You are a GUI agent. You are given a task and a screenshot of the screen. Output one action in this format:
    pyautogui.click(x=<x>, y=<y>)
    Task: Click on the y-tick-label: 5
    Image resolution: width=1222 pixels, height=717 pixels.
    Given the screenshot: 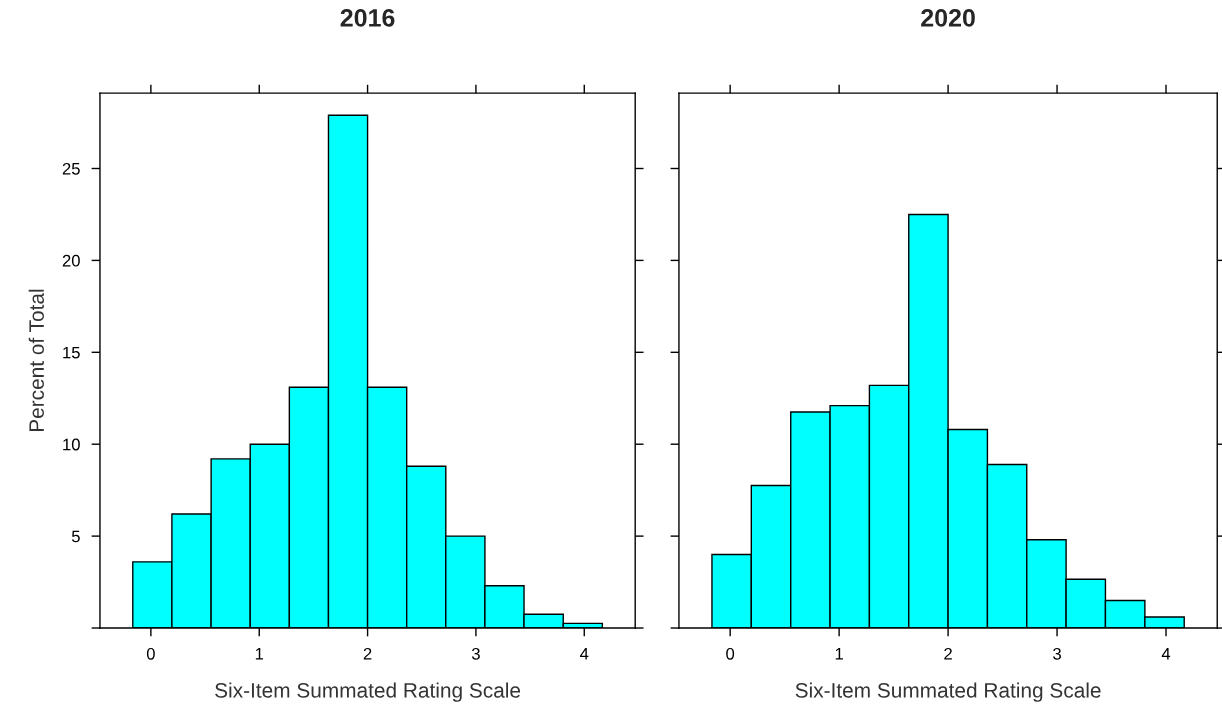 What is the action you would take?
    pyautogui.click(x=75, y=536)
    